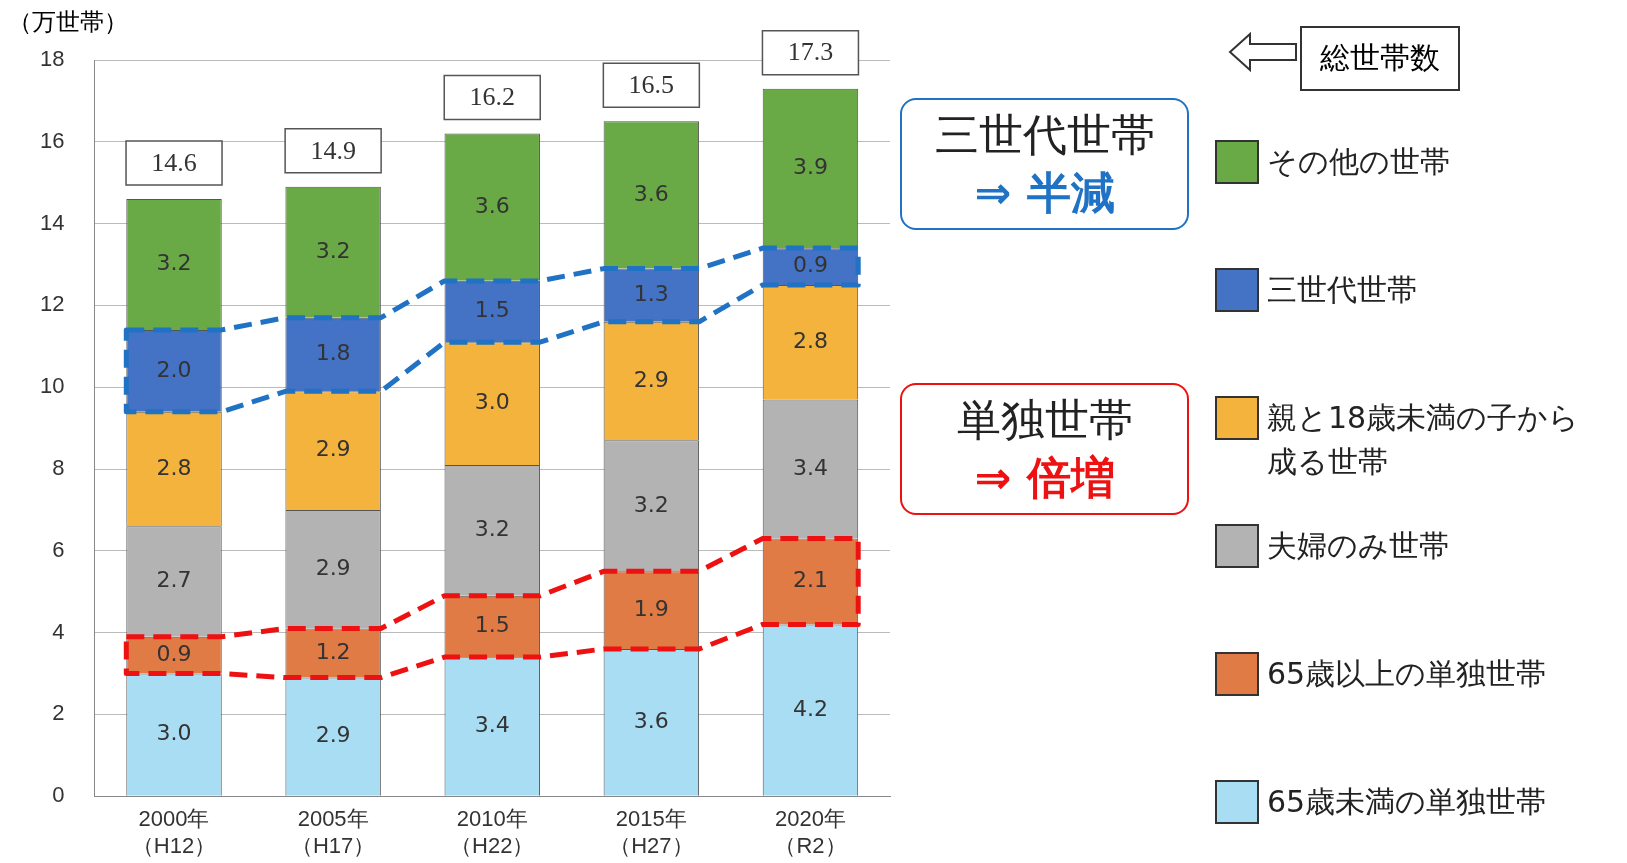  I want to click on y-tick-label: 2, so click(58, 713).